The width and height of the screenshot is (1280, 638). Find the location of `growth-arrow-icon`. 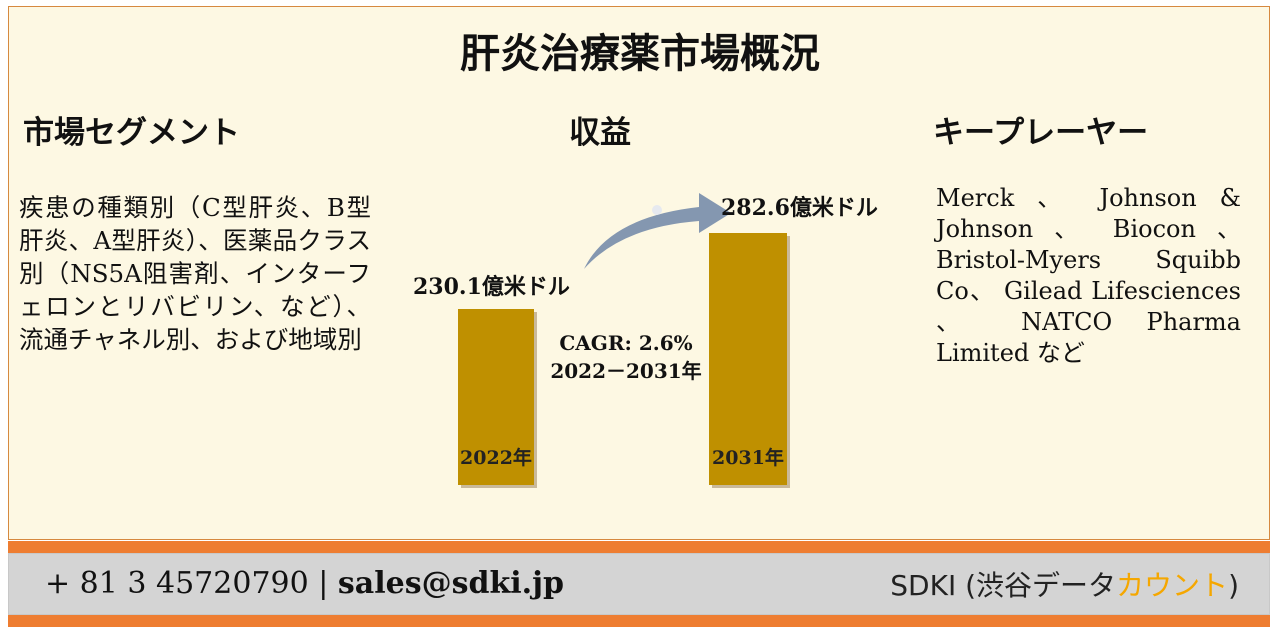

growth-arrow-icon is located at coordinates (657, 231).